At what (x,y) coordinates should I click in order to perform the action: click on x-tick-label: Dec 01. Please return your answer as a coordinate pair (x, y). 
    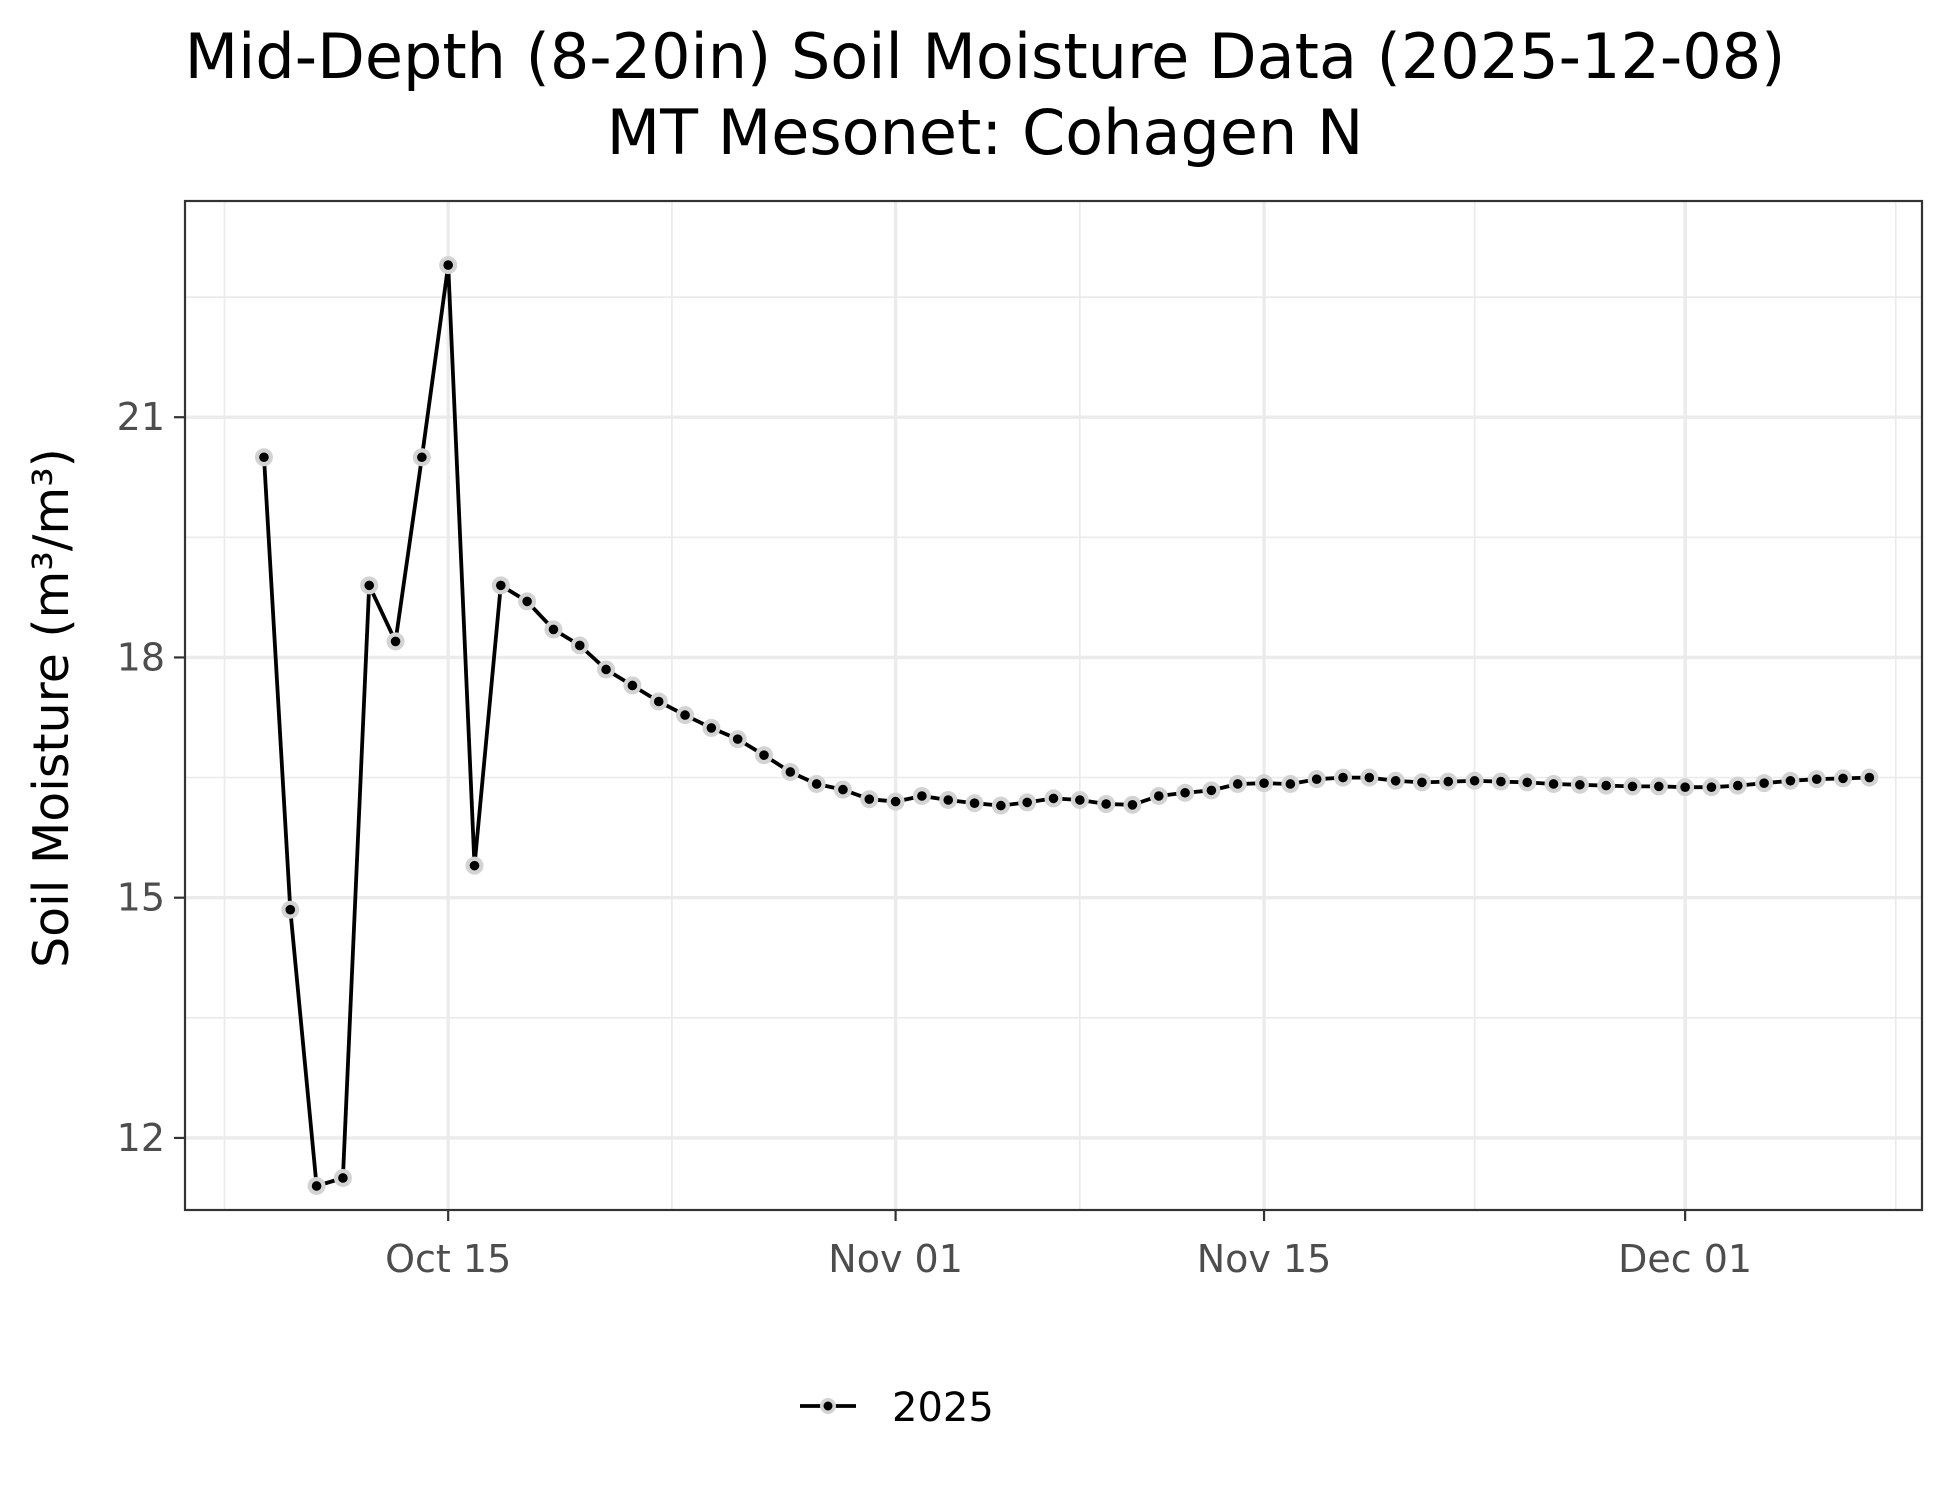
    Looking at the image, I should click on (1685, 1259).